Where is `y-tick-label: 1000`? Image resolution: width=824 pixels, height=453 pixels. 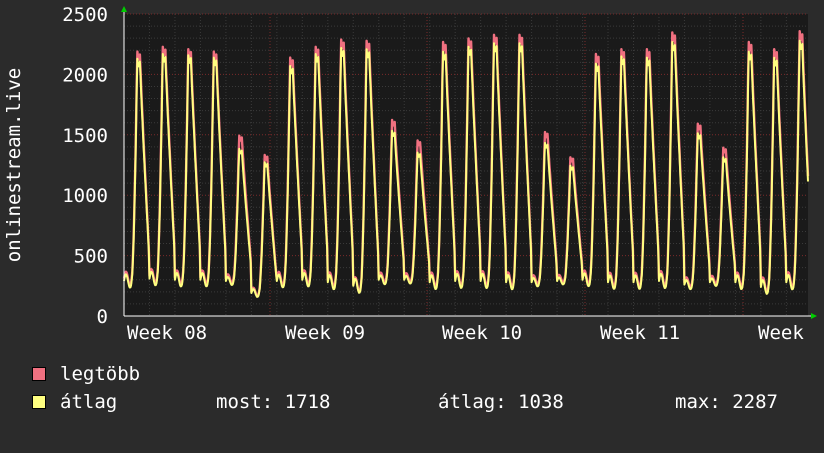 y-tick-label: 1000 is located at coordinates (85, 196).